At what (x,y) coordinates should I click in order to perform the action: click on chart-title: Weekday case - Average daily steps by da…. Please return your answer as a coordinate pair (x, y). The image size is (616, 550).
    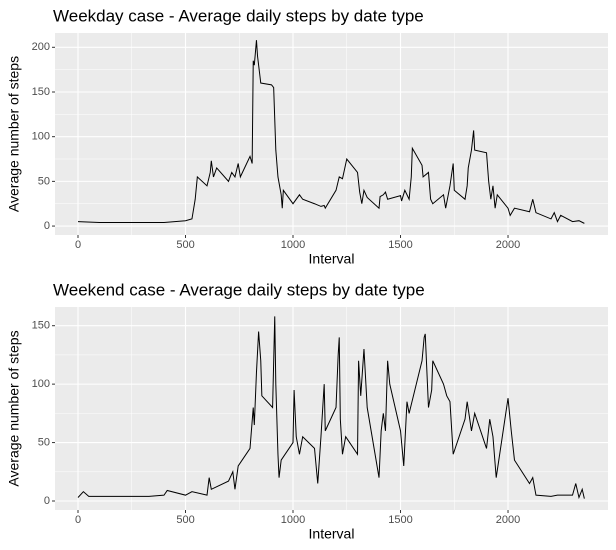
    Looking at the image, I should click on (238, 15).